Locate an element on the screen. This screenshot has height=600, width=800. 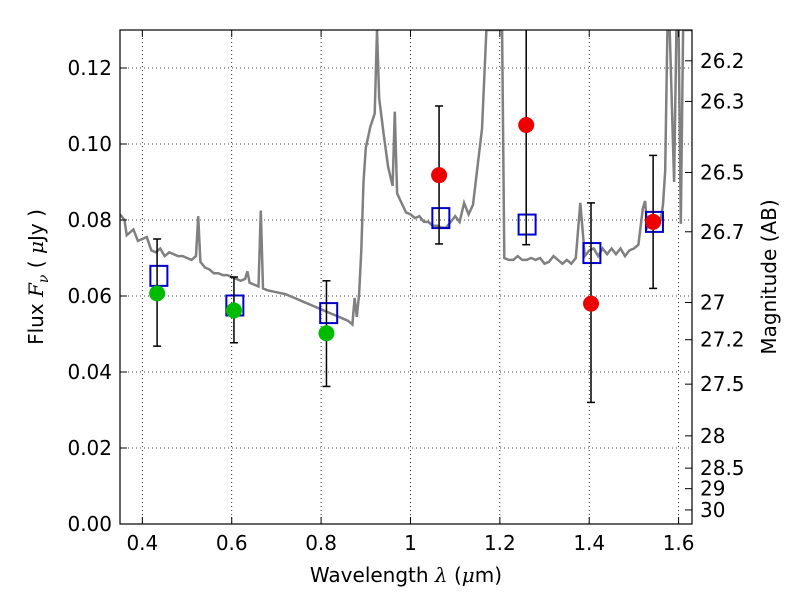
y2-tick-label: 30 is located at coordinates (712, 510).